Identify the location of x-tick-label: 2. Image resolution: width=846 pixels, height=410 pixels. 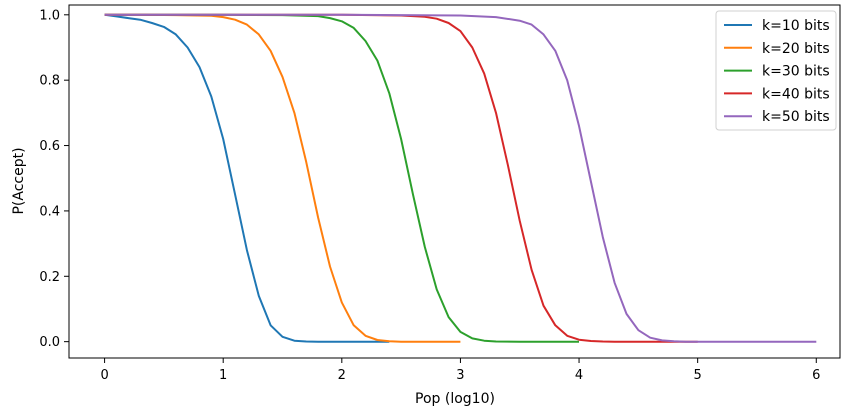
(342, 375).